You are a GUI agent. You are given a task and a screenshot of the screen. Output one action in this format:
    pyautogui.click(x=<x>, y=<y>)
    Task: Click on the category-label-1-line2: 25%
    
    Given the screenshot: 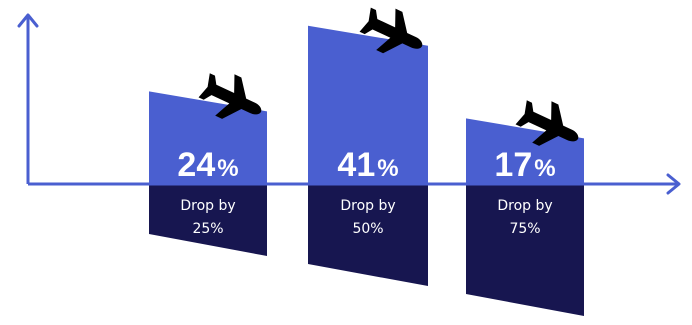 What is the action you would take?
    pyautogui.click(x=207, y=229)
    